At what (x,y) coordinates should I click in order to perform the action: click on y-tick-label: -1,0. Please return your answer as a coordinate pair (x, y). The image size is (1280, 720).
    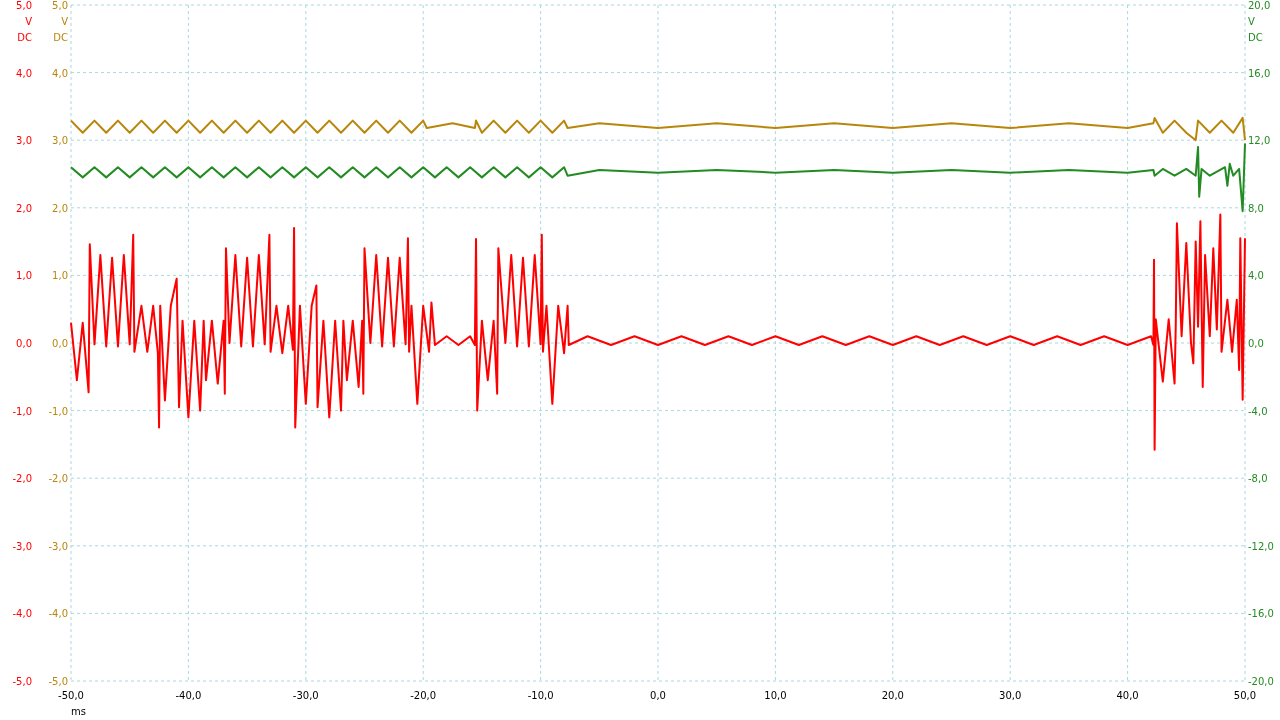
    Looking at the image, I should click on (22, 411).